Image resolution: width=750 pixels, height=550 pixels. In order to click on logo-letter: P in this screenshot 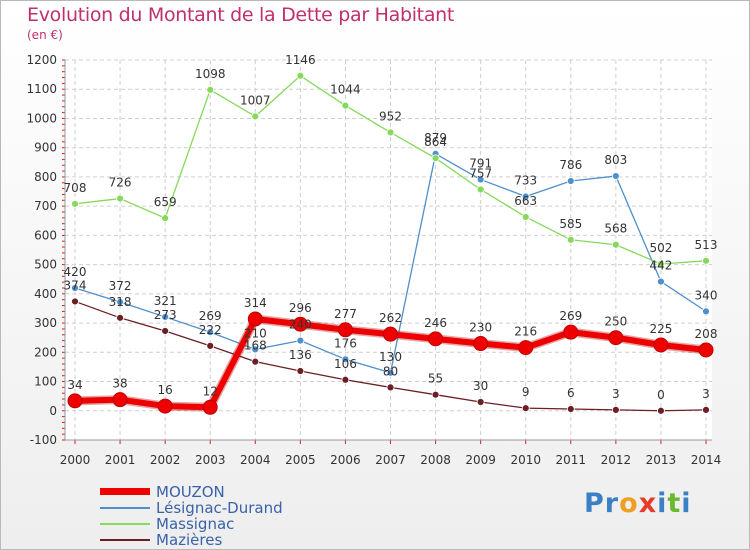, I will do `click(594, 503)`.